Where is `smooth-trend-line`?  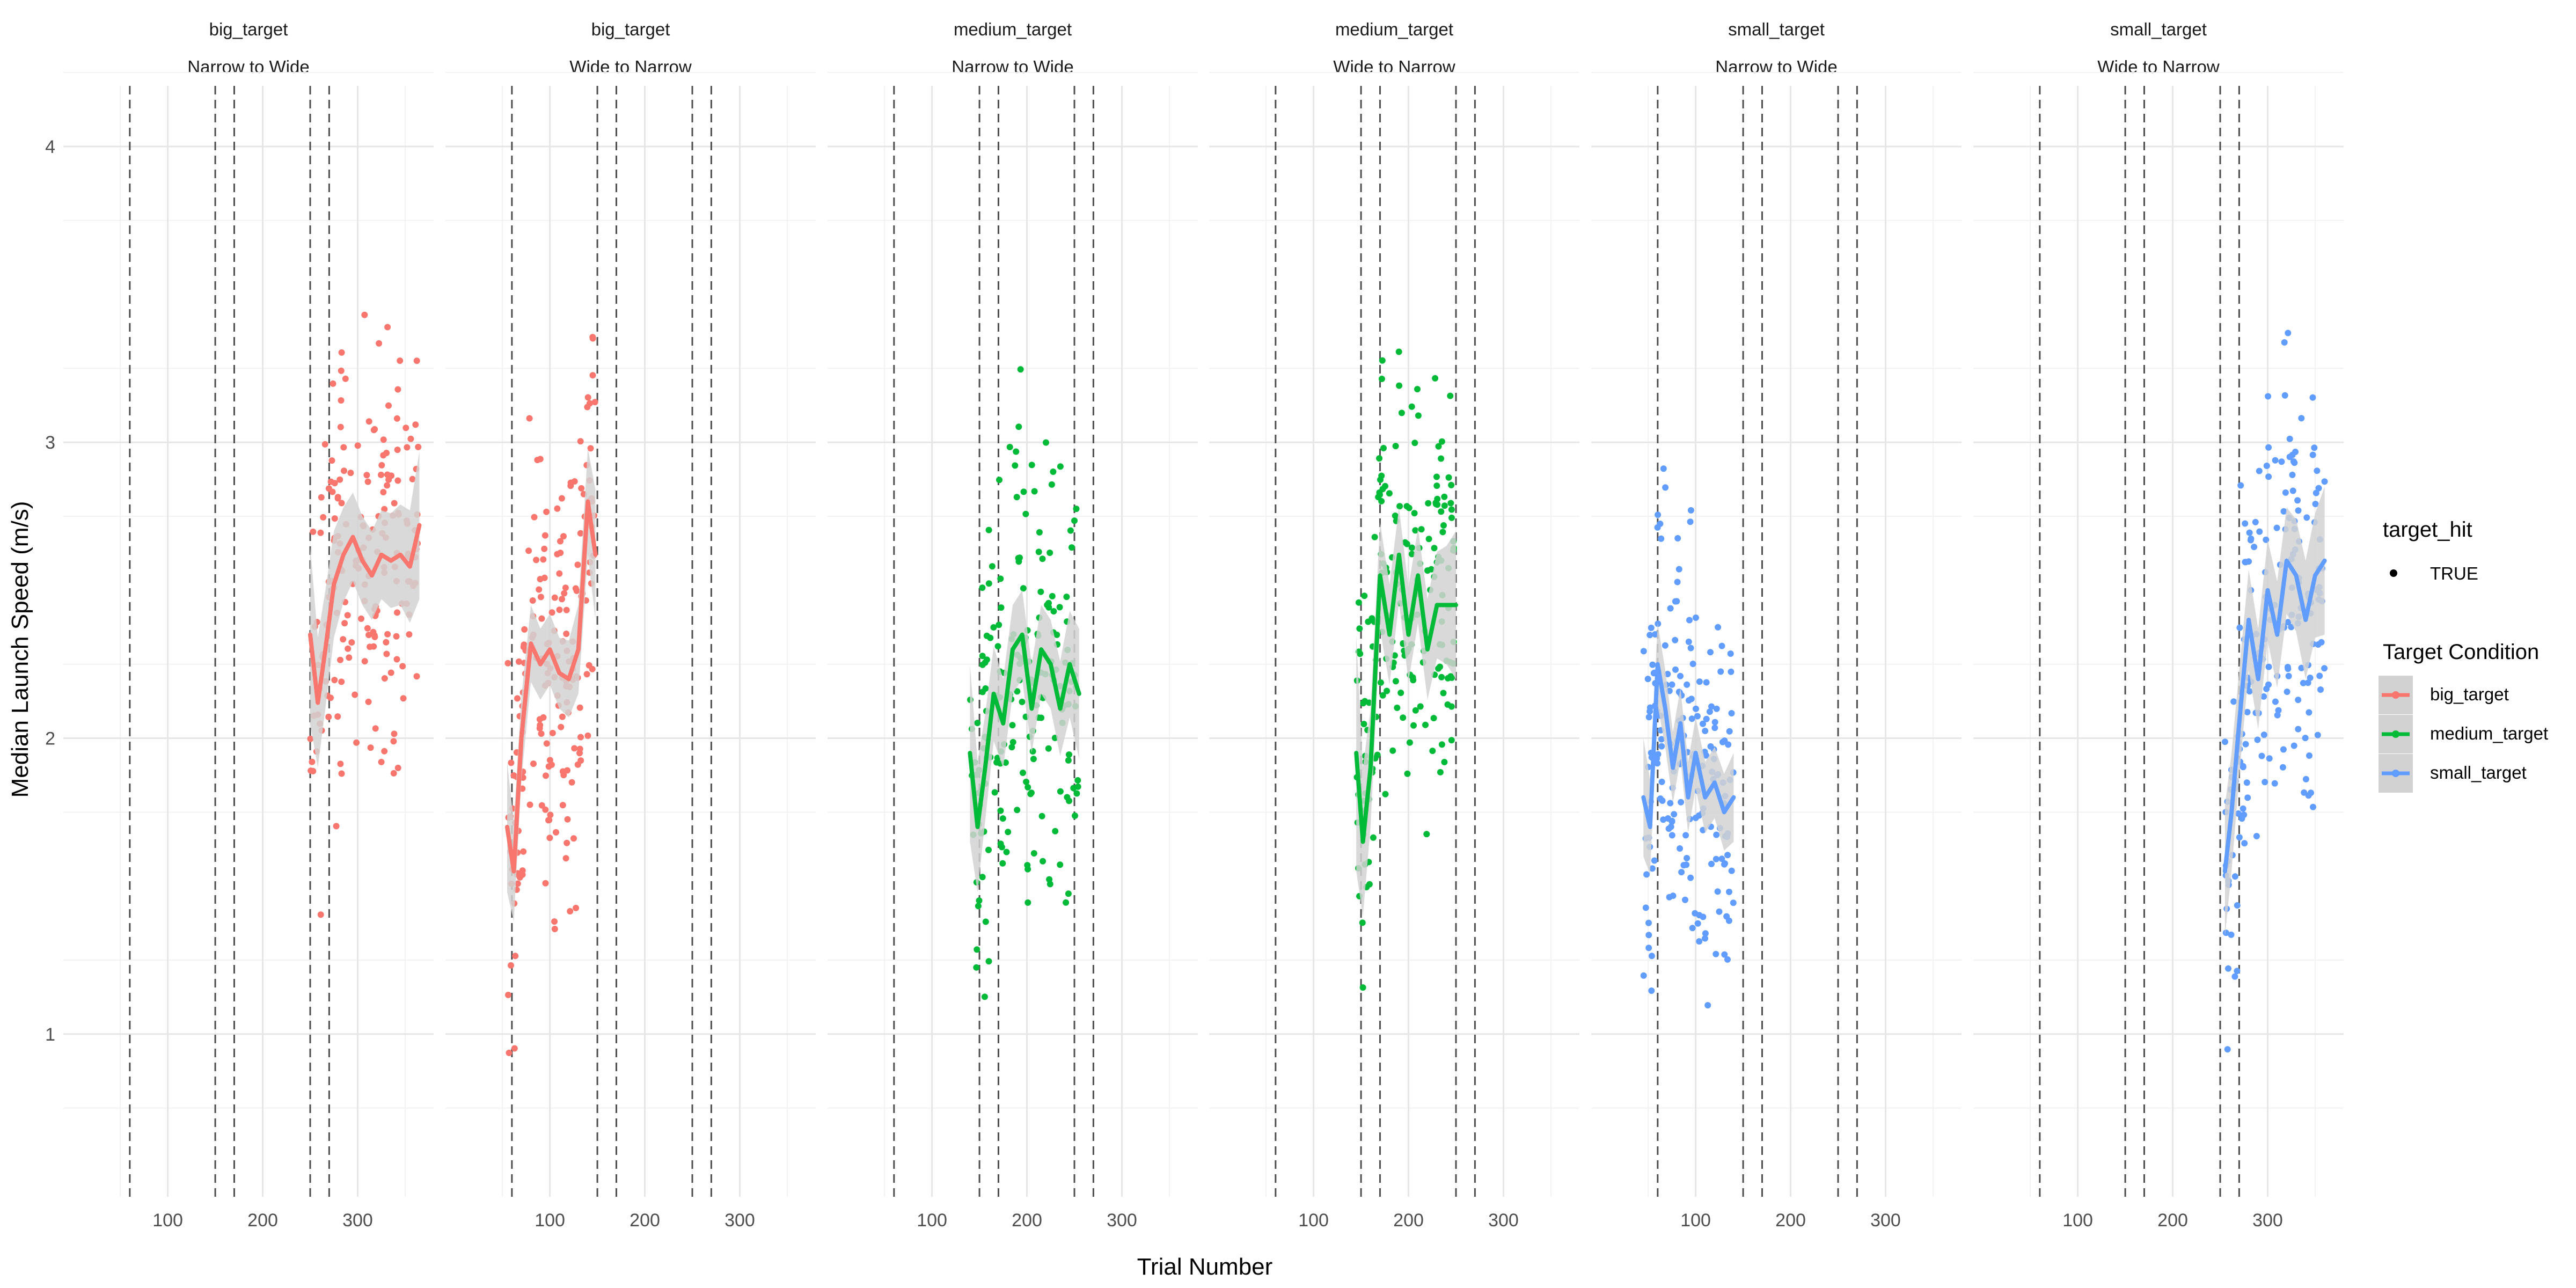
smooth-trend-line is located at coordinates (551, 686).